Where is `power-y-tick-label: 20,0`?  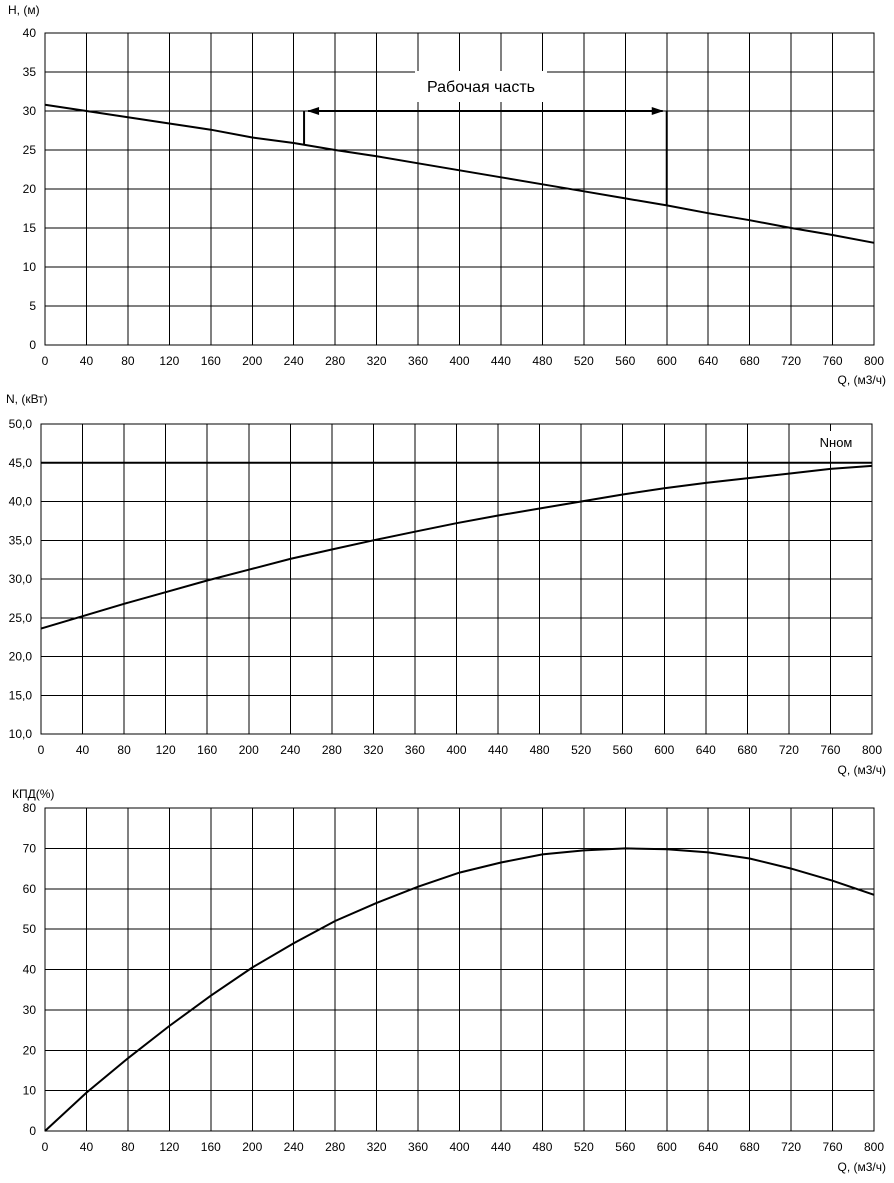
power-y-tick-label: 20,0 is located at coordinates (21, 657).